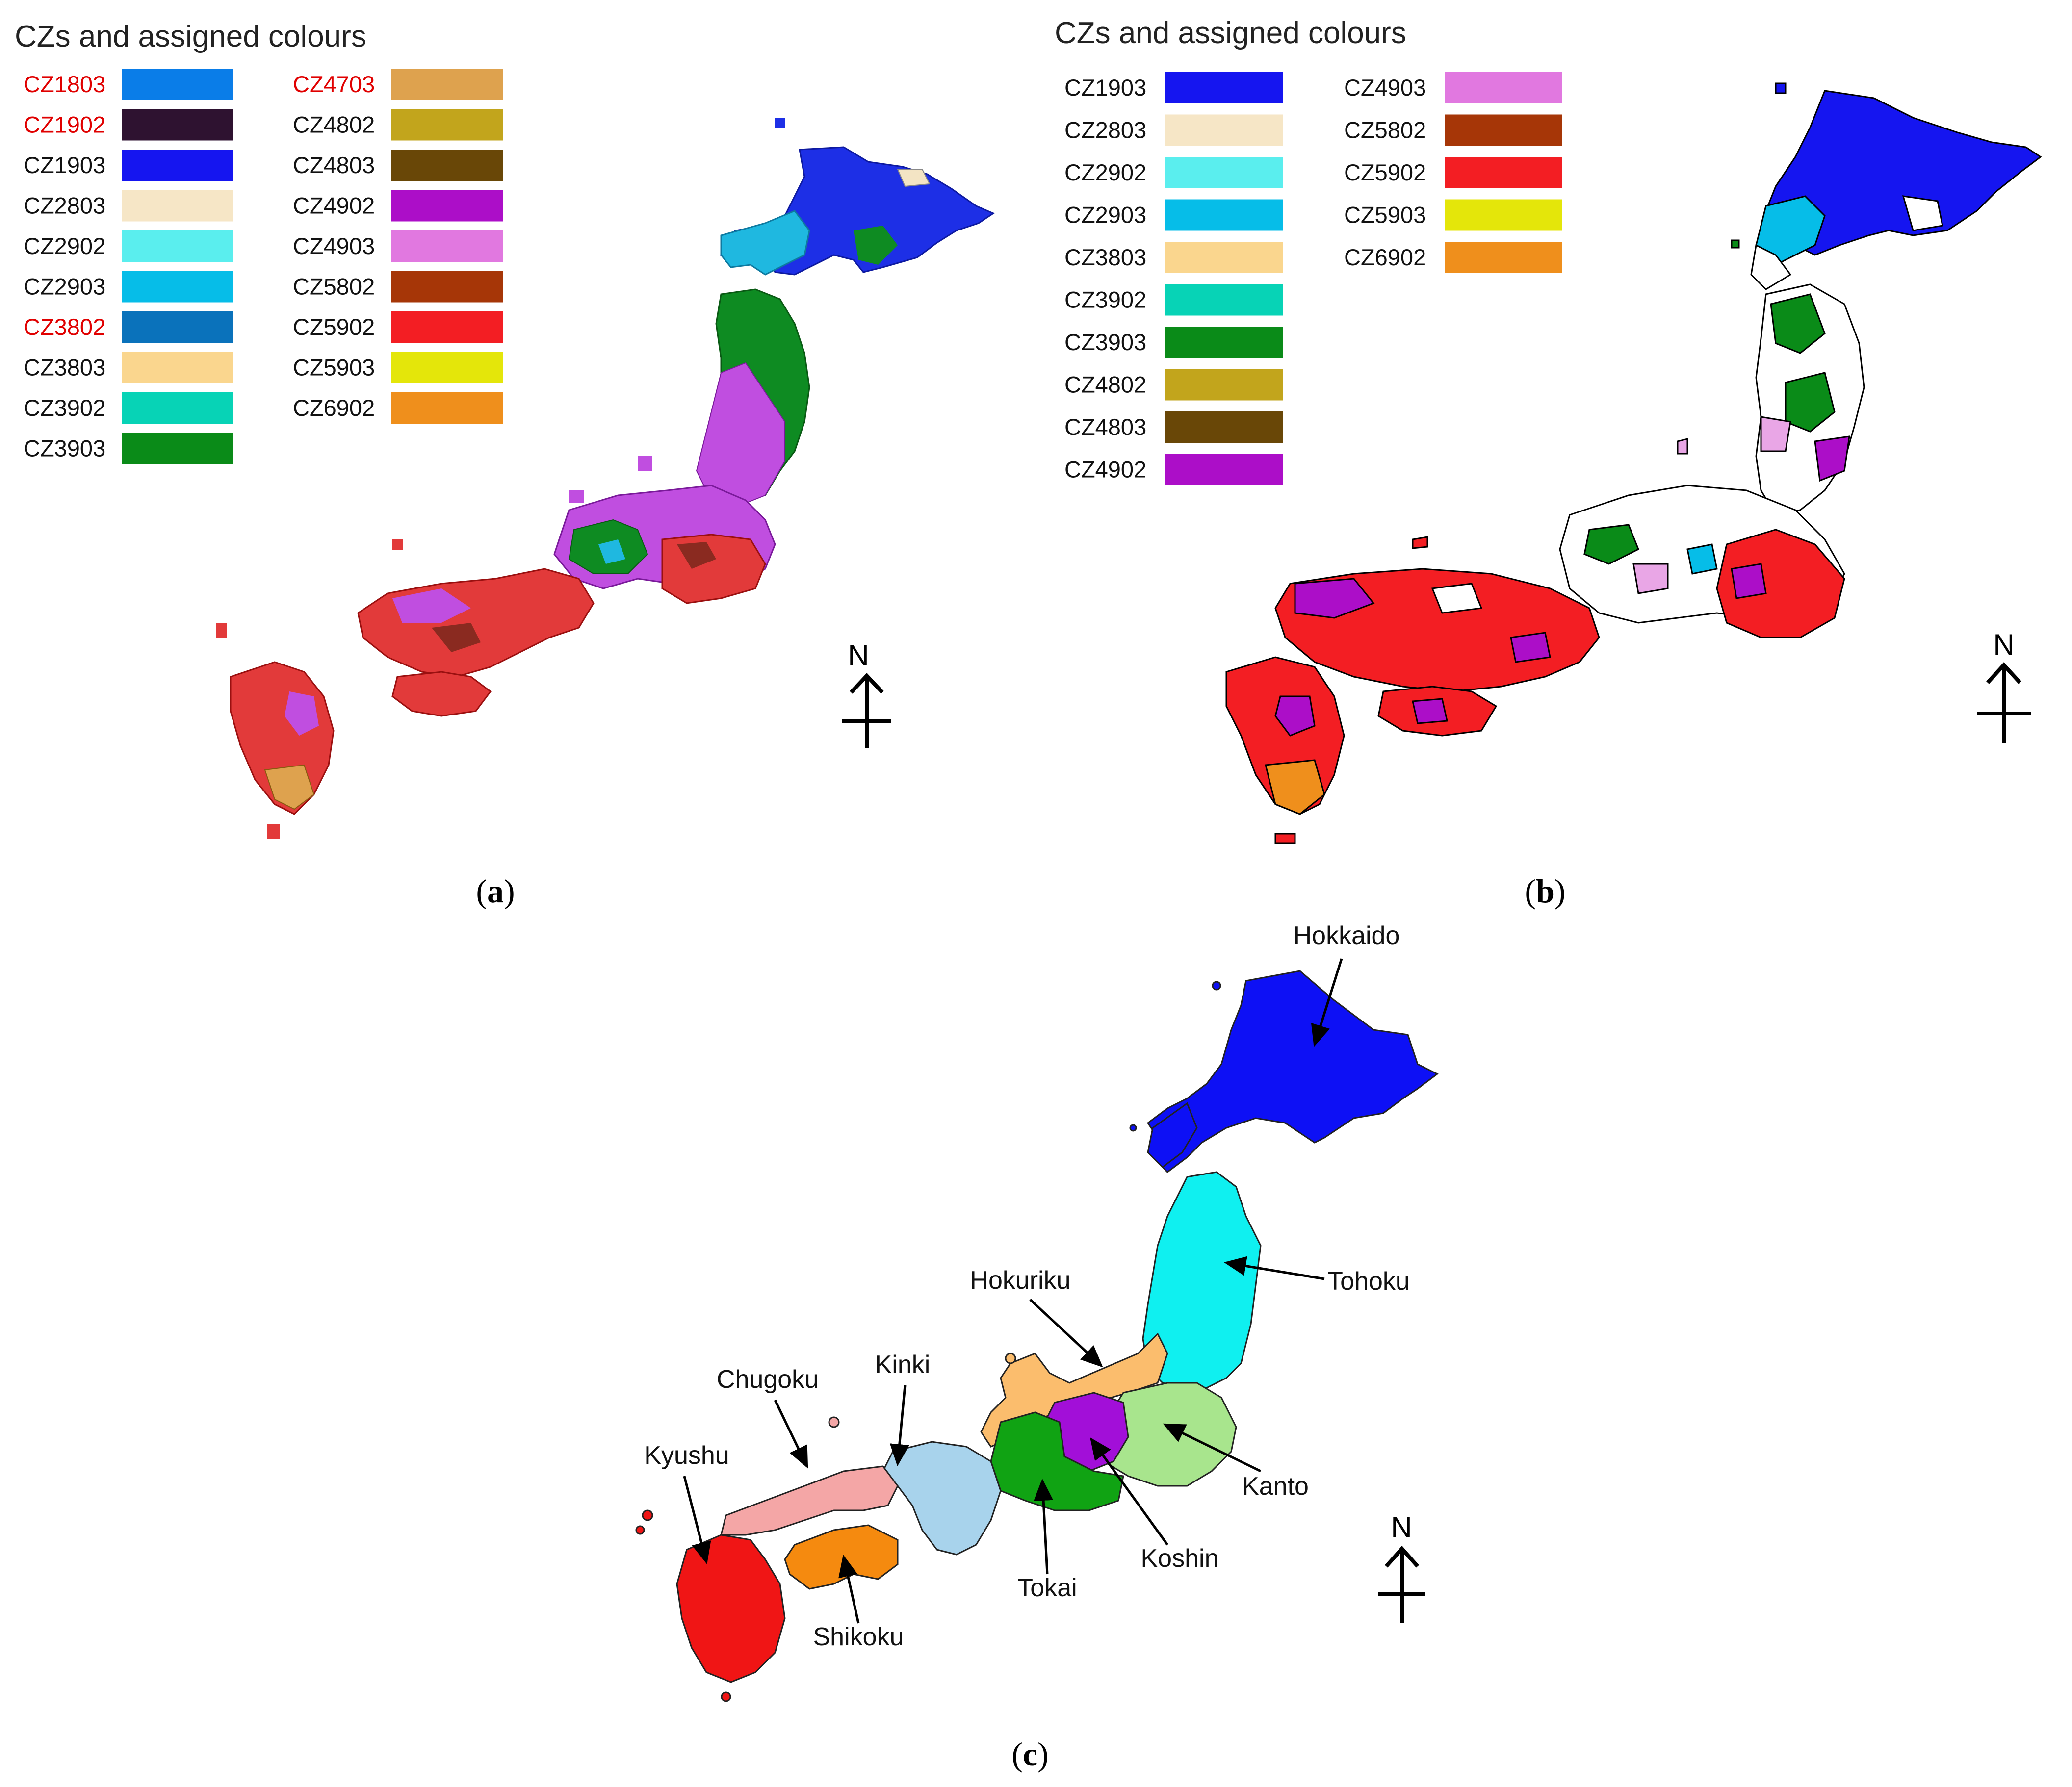 The image size is (2072, 1787). Describe the element at coordinates (1775, 434) in the screenshot. I see `map-b-tohoku-pink` at that location.